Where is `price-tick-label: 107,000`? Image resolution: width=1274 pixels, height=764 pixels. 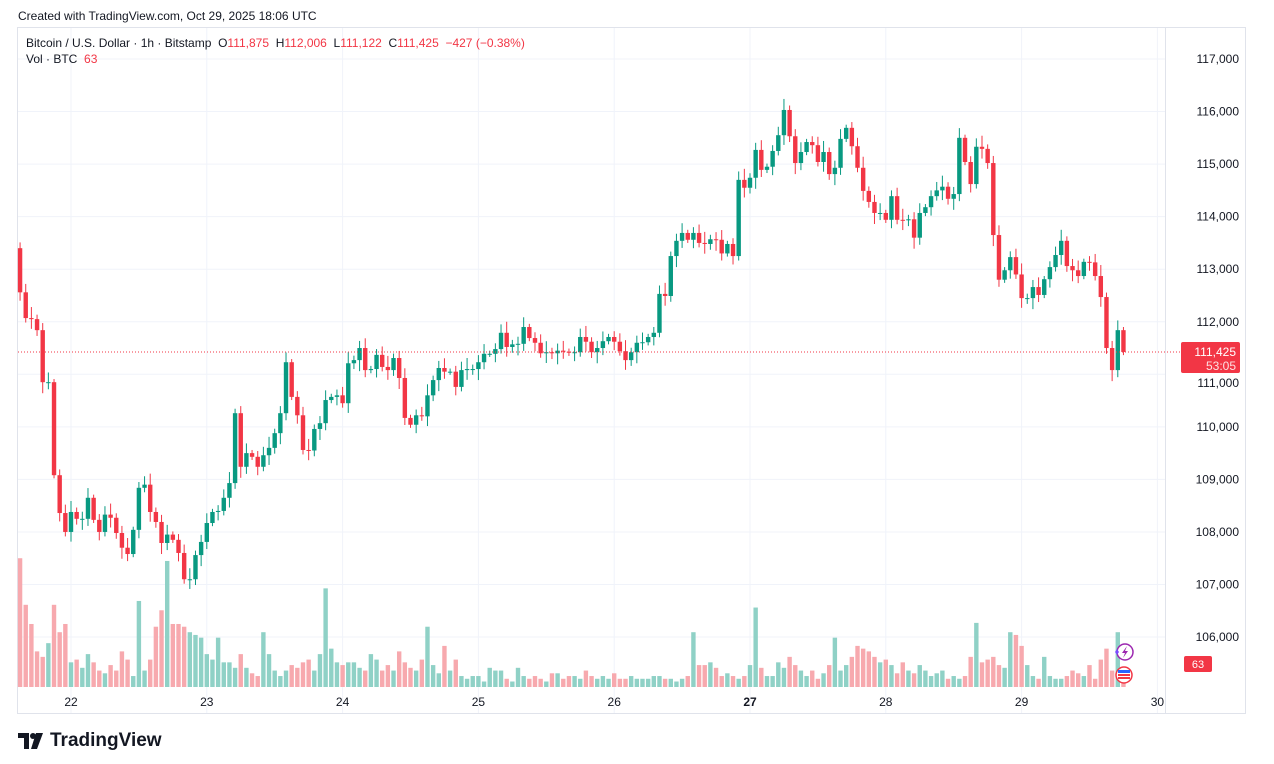
price-tick-label: 107,000 is located at coordinates (1218, 585).